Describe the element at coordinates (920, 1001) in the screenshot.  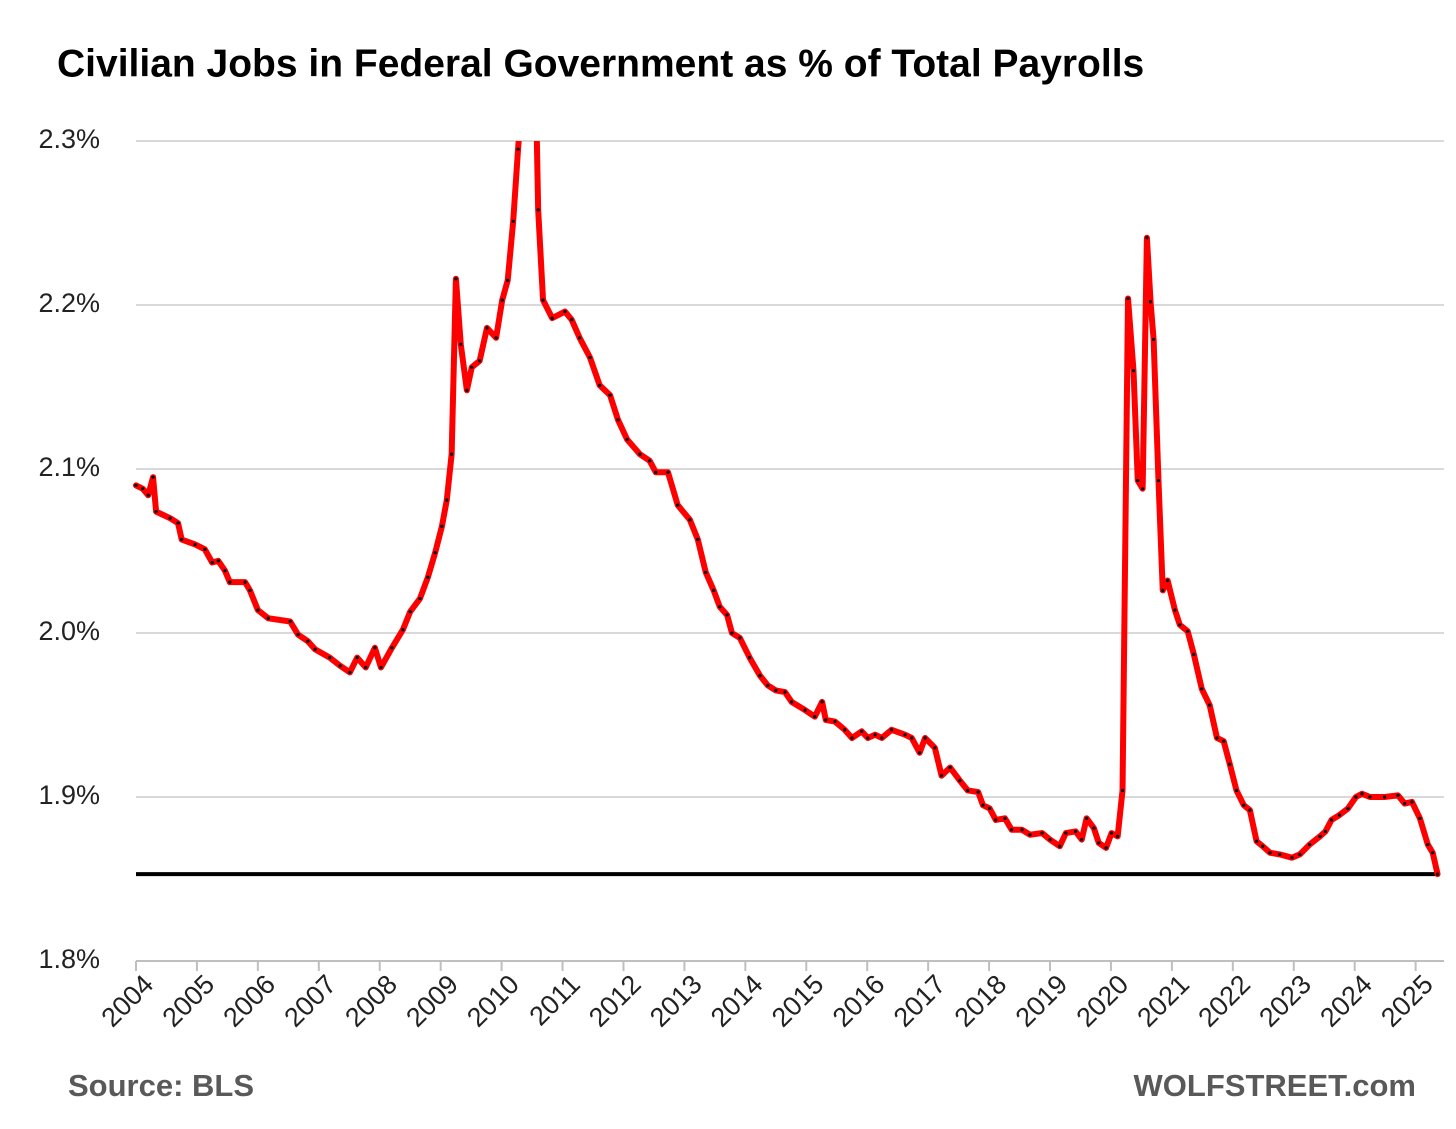
I see `x-tick-label: 2017` at that location.